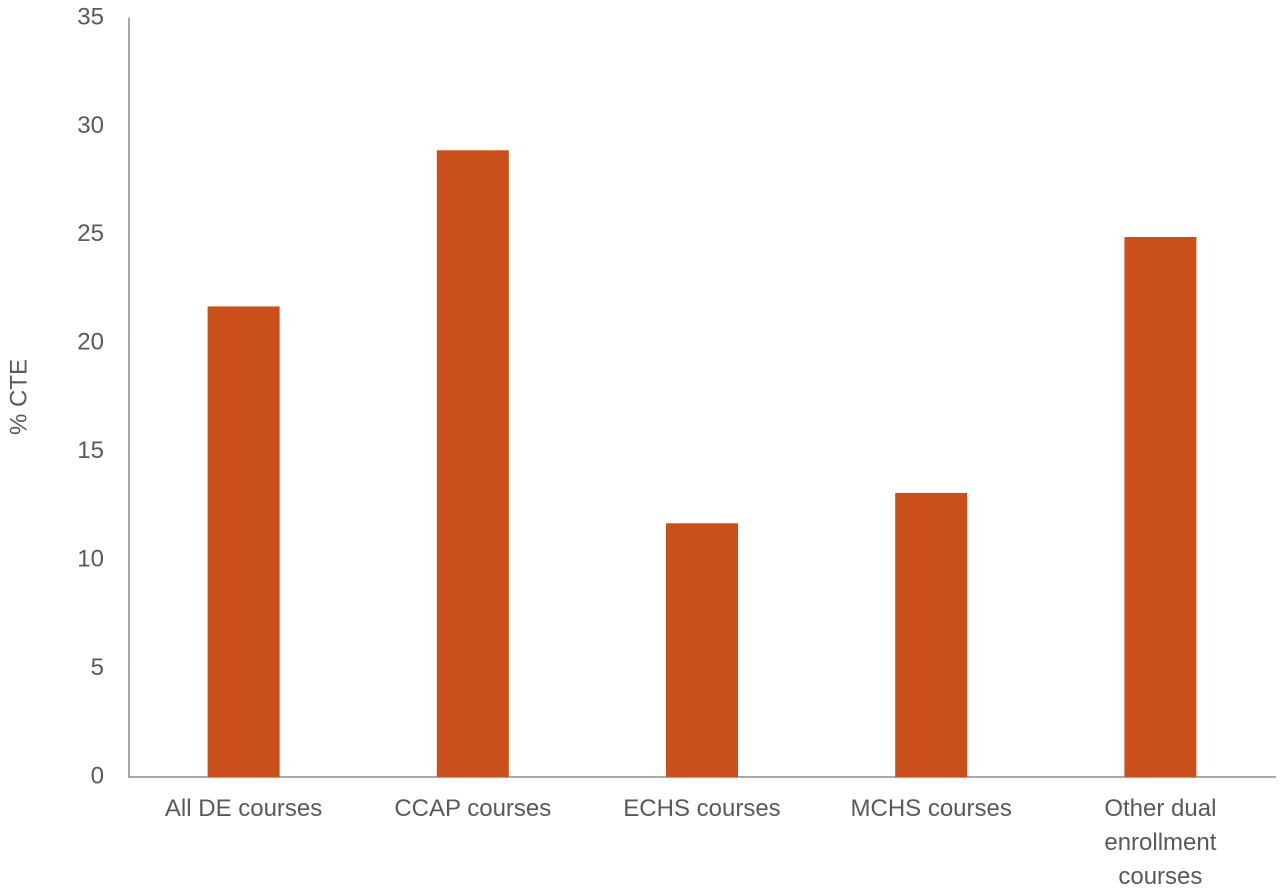  What do you see at coordinates (90, 558) in the screenshot?
I see `y-tick-label: 10` at bounding box center [90, 558].